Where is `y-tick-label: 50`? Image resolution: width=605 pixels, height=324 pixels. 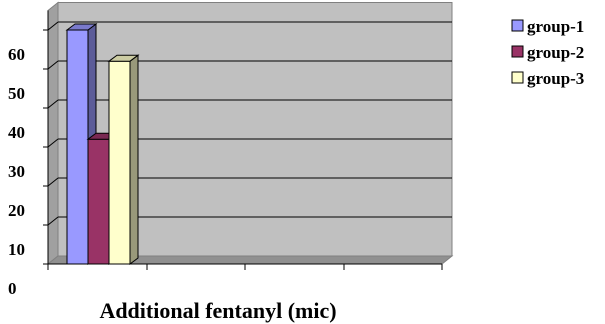 y-tick-label: 50 is located at coordinates (16, 93).